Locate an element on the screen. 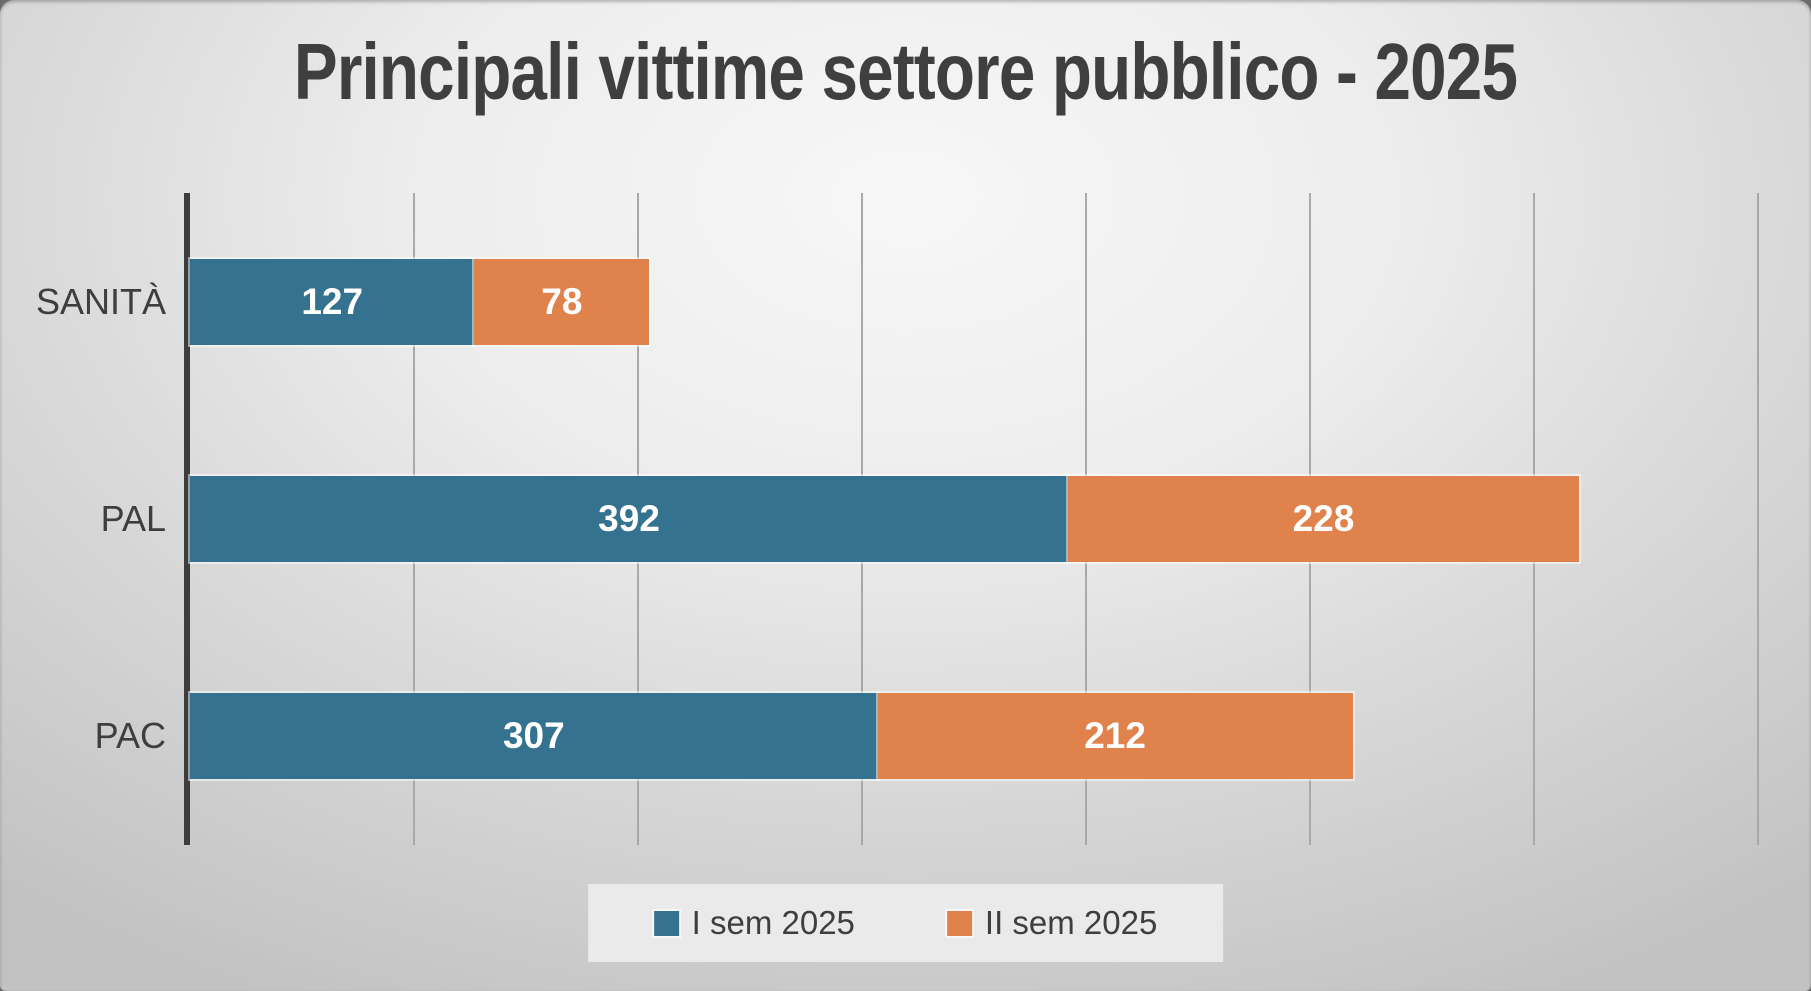 This screenshot has height=991, width=1811. bar-value-label: 392 is located at coordinates (629, 518).